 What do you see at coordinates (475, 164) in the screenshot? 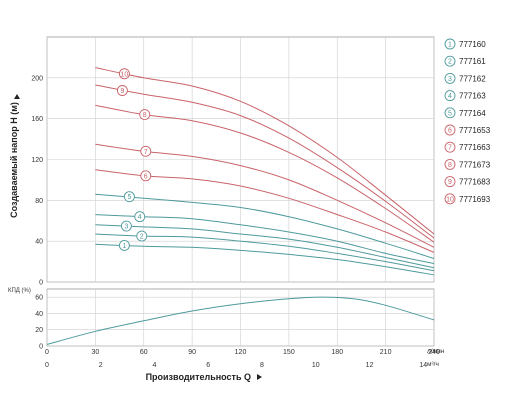
I see `legend-entry-8: 7771673` at bounding box center [475, 164].